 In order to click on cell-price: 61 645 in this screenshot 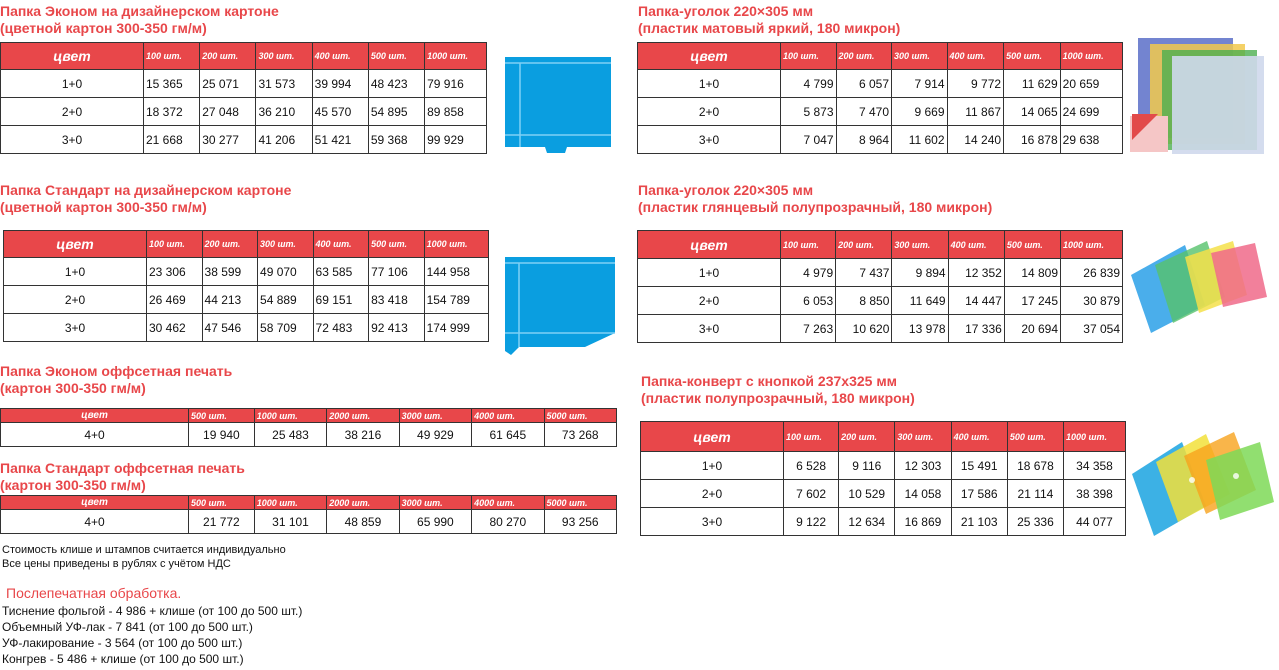, I will do `click(508, 434)`.